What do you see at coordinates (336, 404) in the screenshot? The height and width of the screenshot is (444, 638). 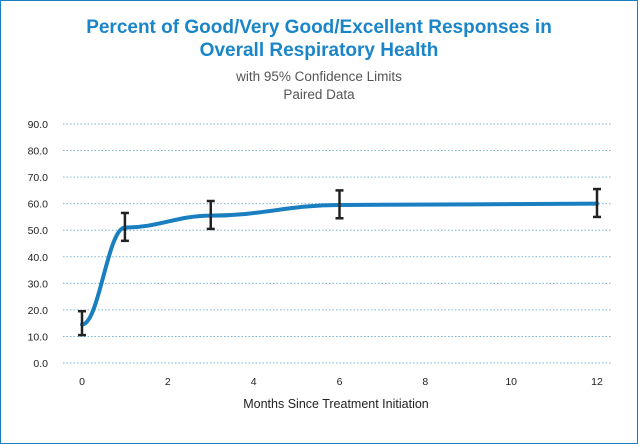 I see `x-axis-label: Months Since Treatment Initiation` at bounding box center [336, 404].